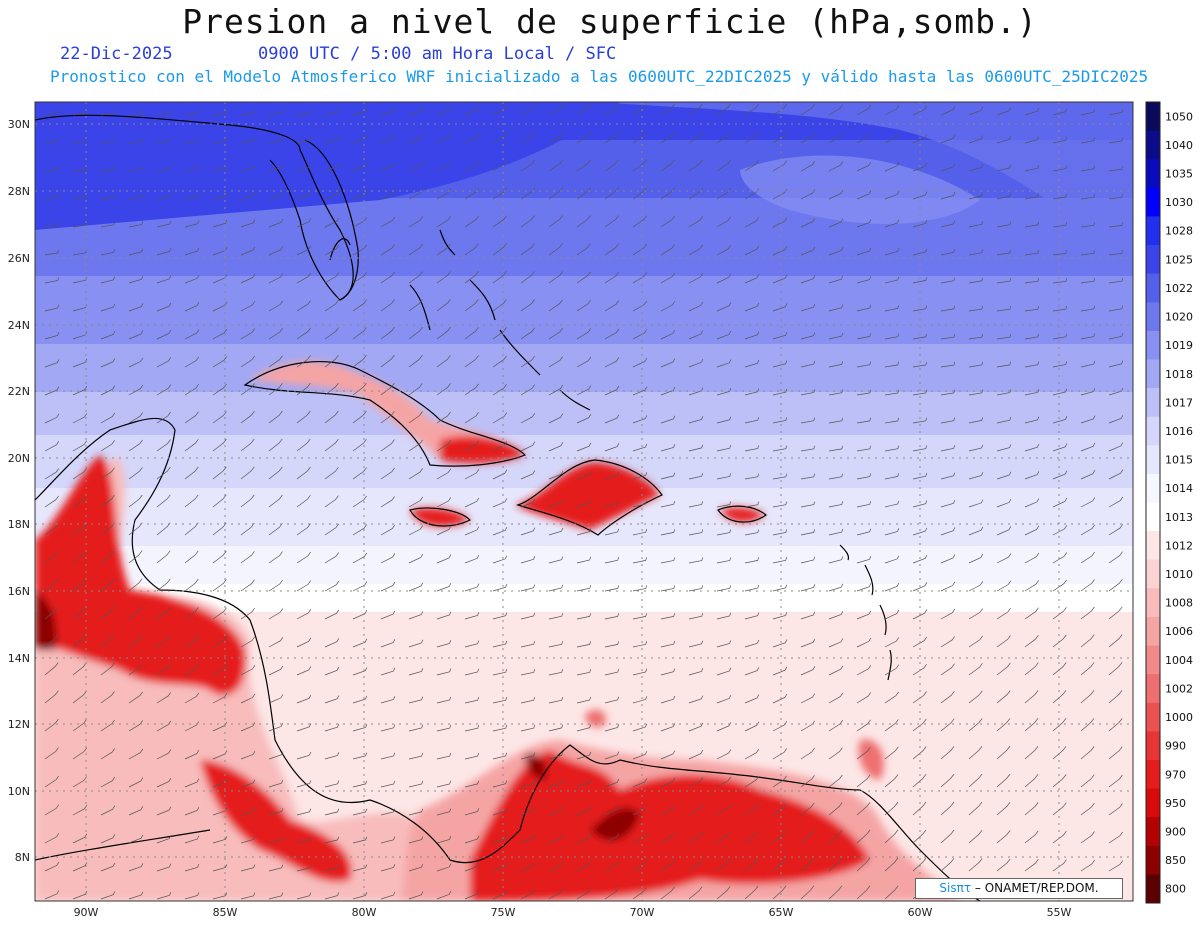 Image resolution: width=1200 pixels, height=927 pixels. What do you see at coordinates (194, 207) in the screenshot?
I see `coast-us-gulf-florida` at bounding box center [194, 207].